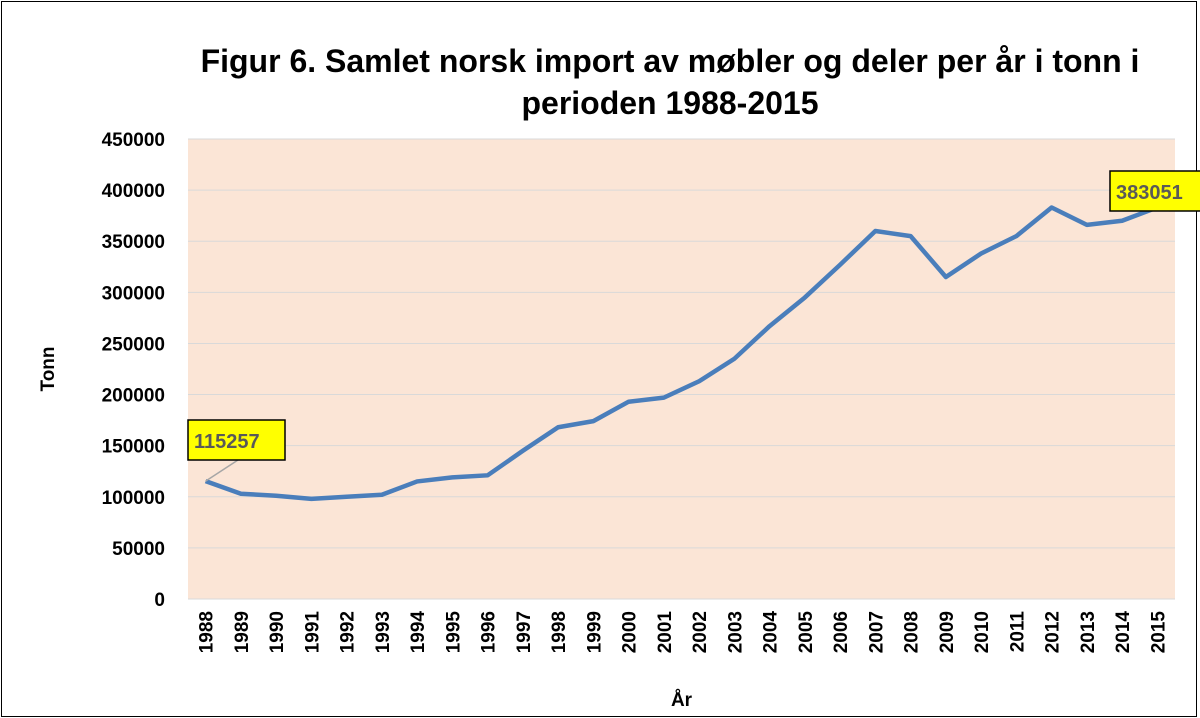 Image resolution: width=1200 pixels, height=718 pixels. What do you see at coordinates (227, 442) in the screenshot?
I see `data-label: 115257` at bounding box center [227, 442].